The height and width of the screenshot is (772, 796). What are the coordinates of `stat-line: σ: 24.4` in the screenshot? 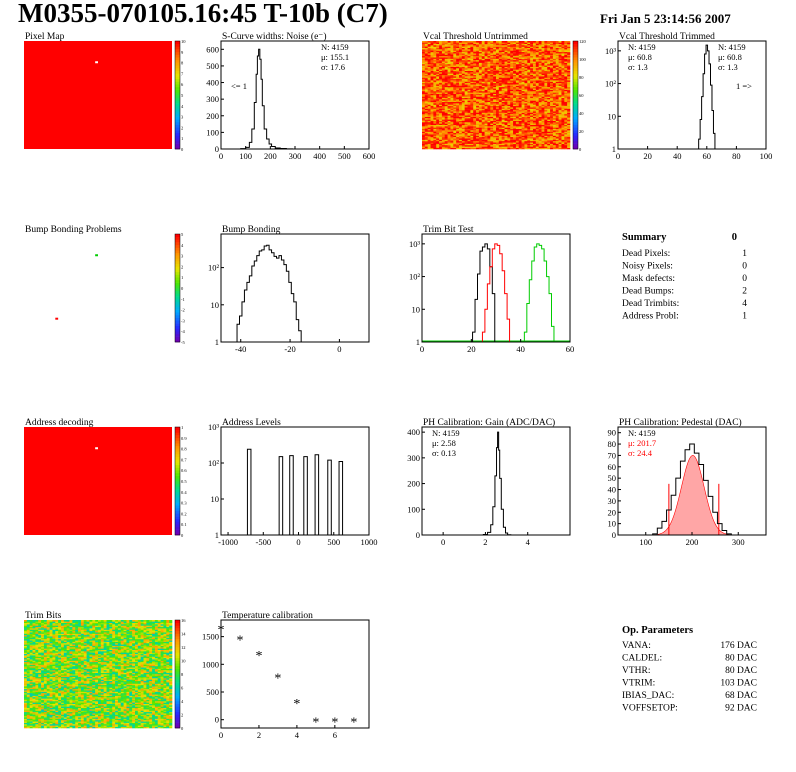 It's located at (640, 453).